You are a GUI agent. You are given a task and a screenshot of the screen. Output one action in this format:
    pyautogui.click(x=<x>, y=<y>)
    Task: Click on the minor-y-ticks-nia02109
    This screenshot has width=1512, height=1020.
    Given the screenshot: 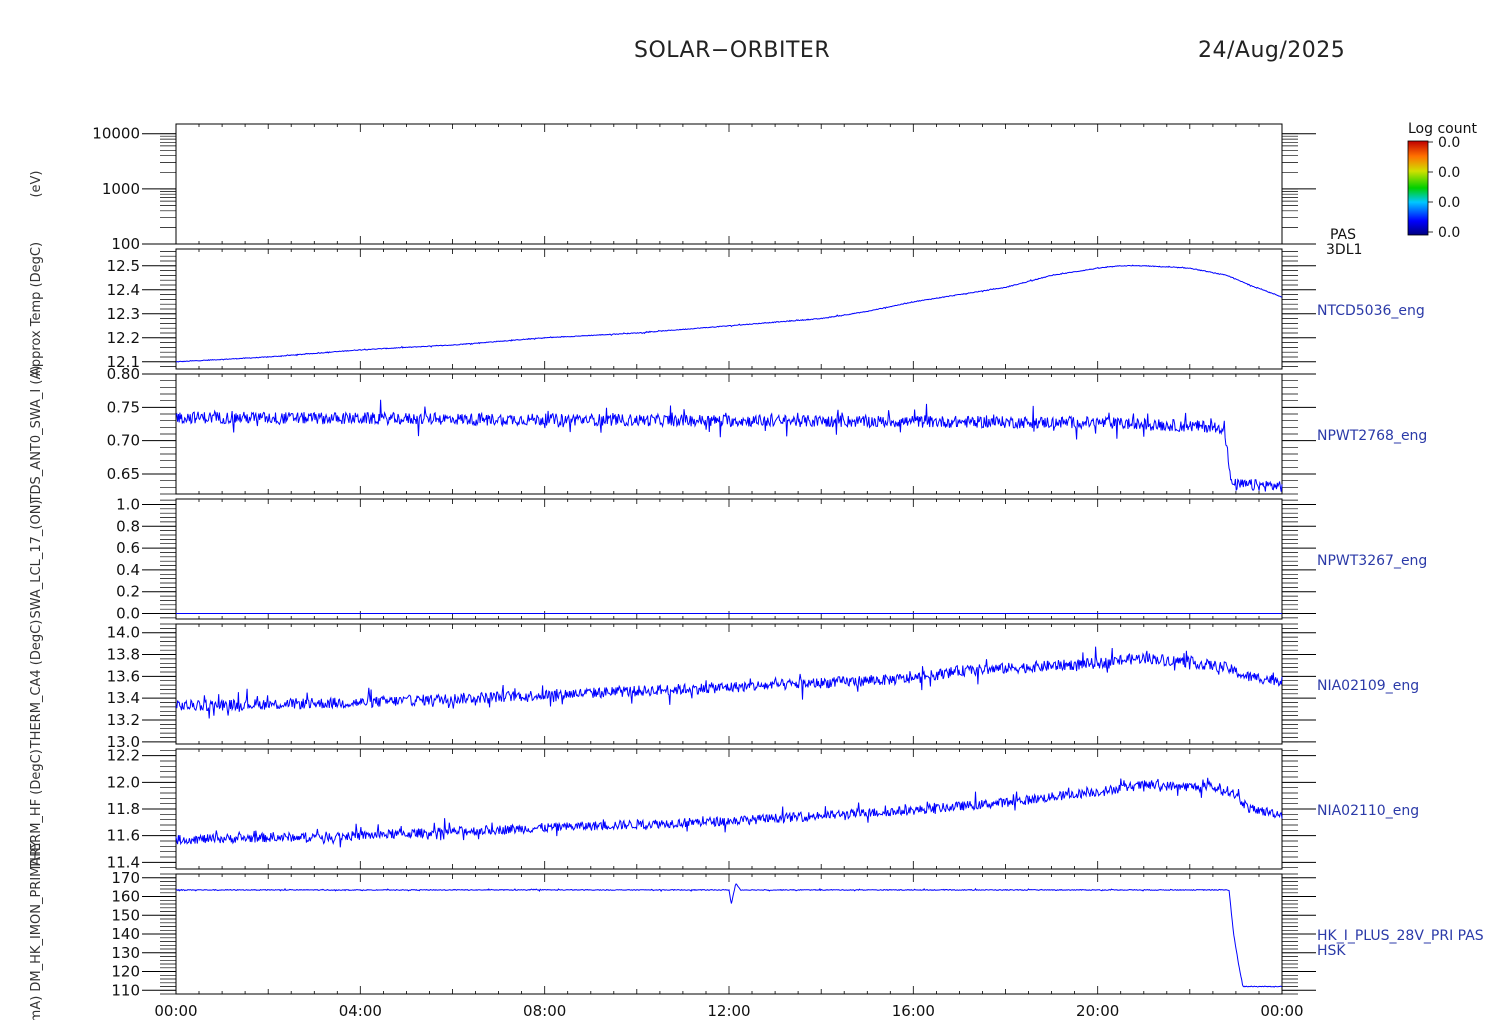 What is the action you would take?
    pyautogui.click(x=729, y=683)
    